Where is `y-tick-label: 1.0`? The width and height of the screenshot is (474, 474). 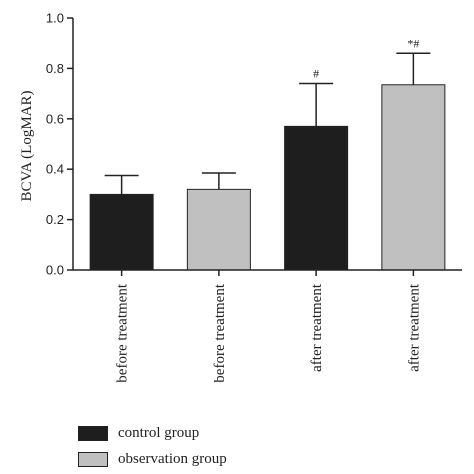
y-tick-label: 1.0 is located at coordinates (55, 18).